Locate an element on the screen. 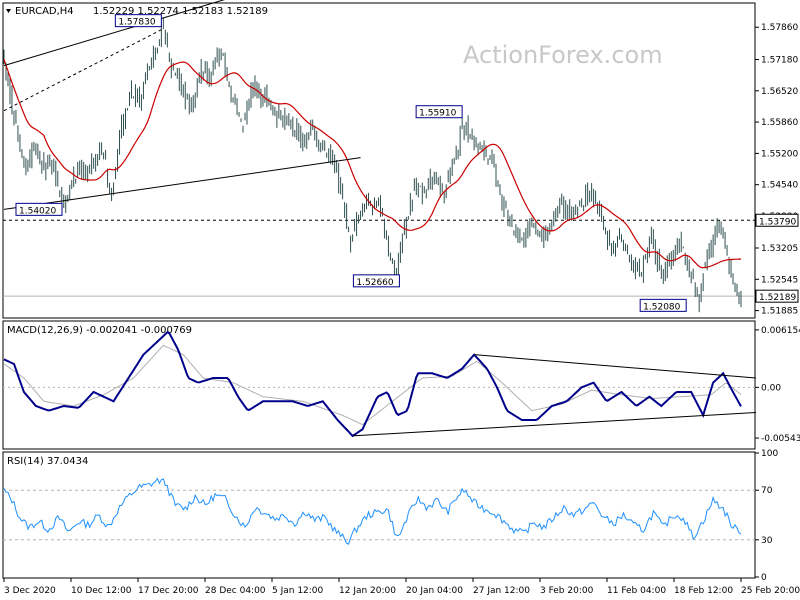  level-price-box is located at coordinates (777, 220).